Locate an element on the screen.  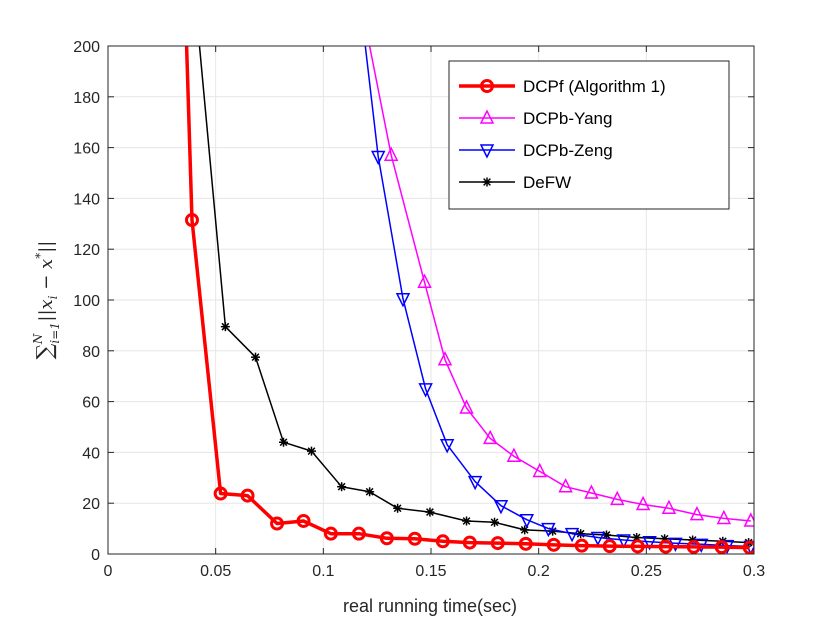
x-tick-label-6: 0.3 is located at coordinates (754, 571).